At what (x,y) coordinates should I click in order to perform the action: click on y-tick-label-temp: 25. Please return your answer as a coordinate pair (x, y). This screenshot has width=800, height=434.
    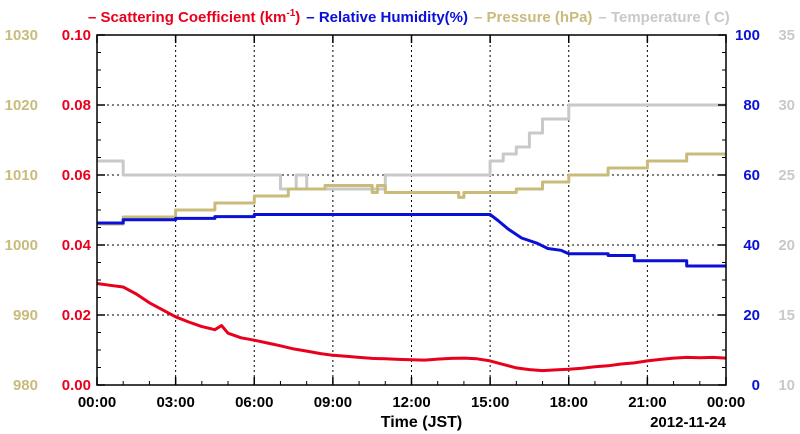
    Looking at the image, I should click on (786, 175).